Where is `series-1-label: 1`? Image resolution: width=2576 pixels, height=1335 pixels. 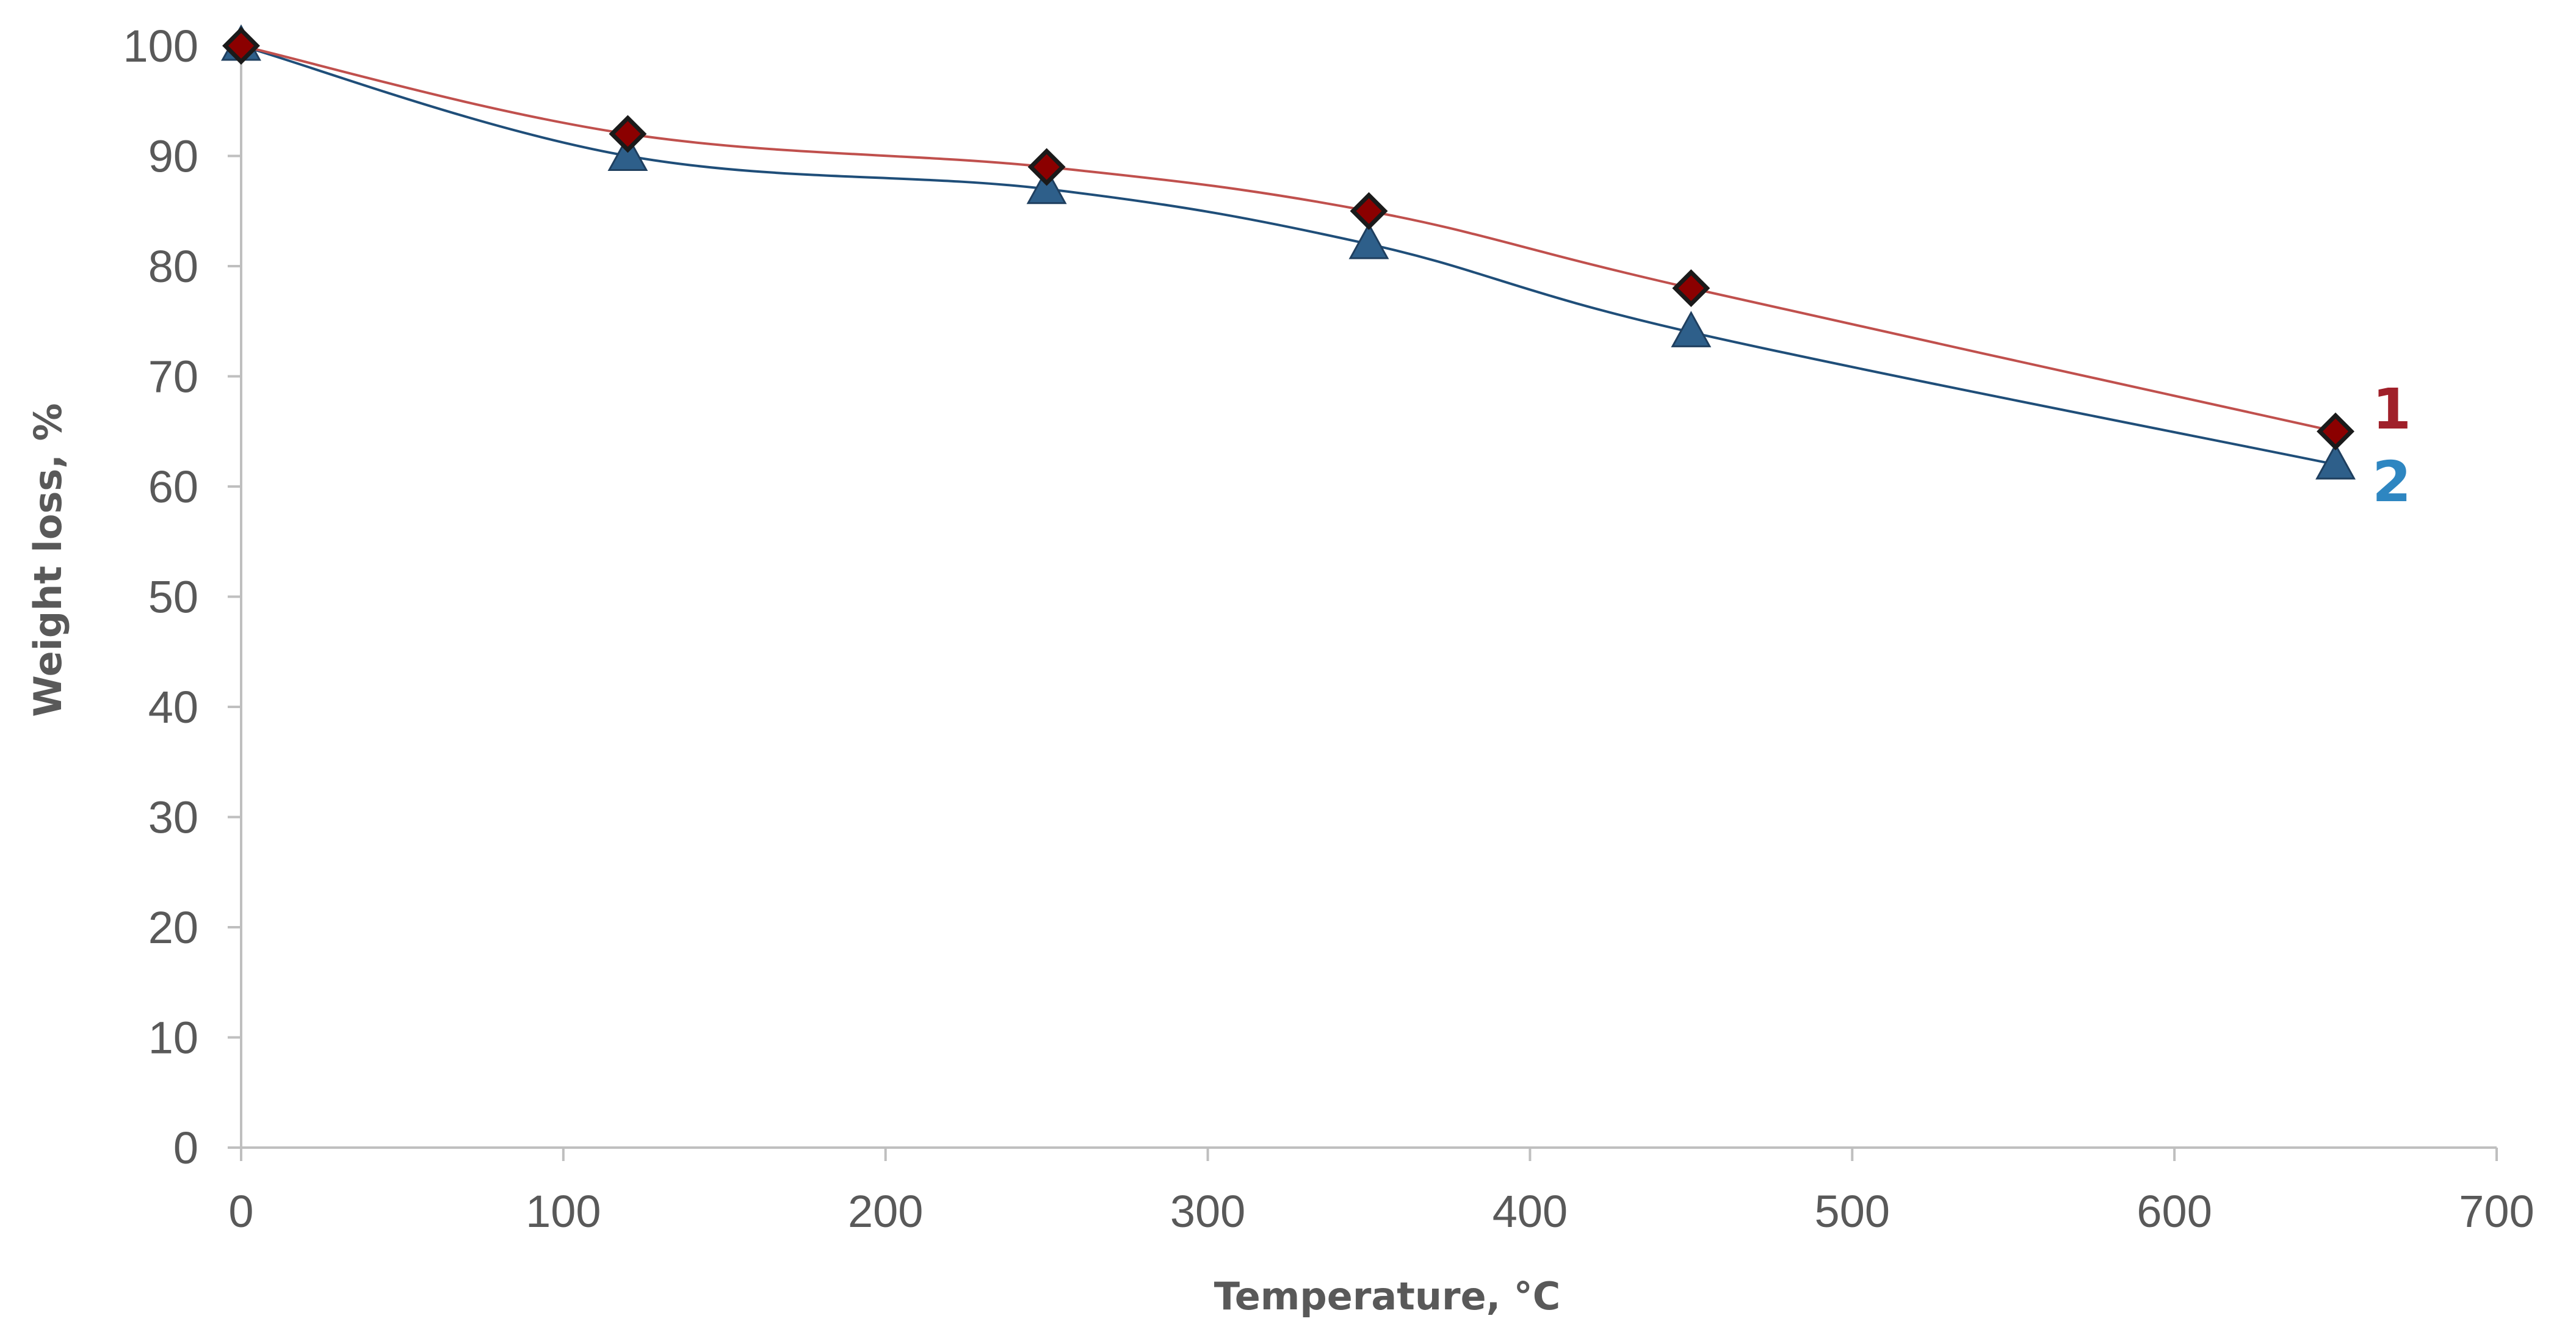
series-1-label: 1 is located at coordinates (2391, 409).